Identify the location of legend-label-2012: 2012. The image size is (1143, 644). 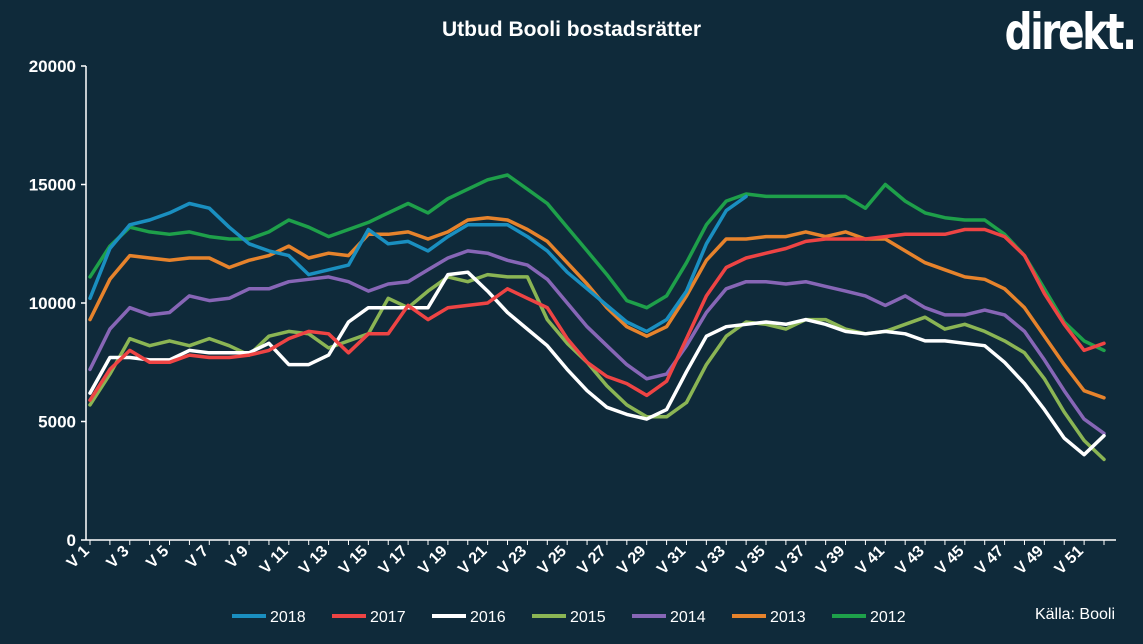
(888, 617).